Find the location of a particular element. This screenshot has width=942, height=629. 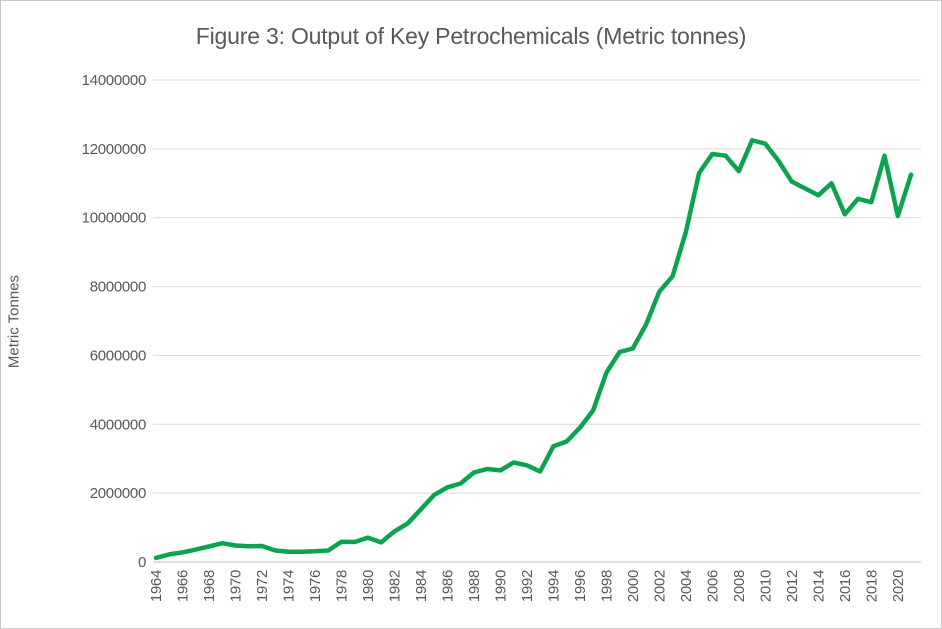

x-tick-label: 2006 is located at coordinates (712, 586).